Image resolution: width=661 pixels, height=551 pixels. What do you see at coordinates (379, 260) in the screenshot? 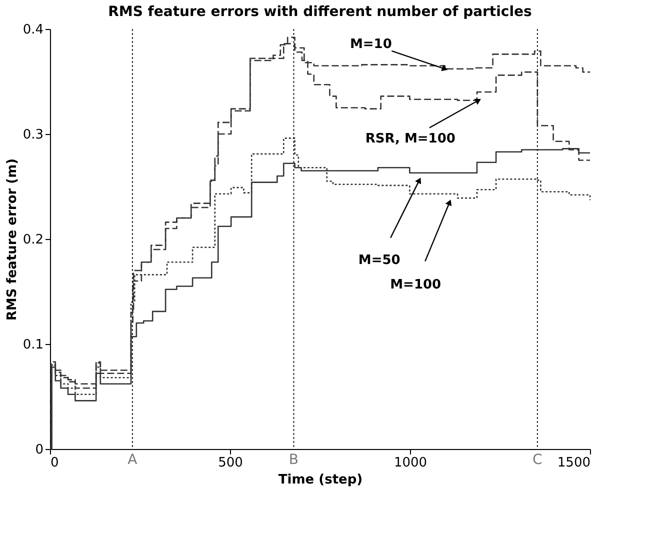
I see `annotation: M=50` at bounding box center [379, 260].